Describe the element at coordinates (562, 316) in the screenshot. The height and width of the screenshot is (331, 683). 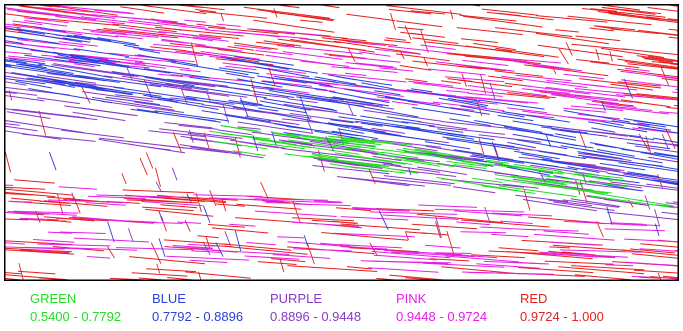
I see `legend-red-range: 0.9724 - 1.000` at that location.